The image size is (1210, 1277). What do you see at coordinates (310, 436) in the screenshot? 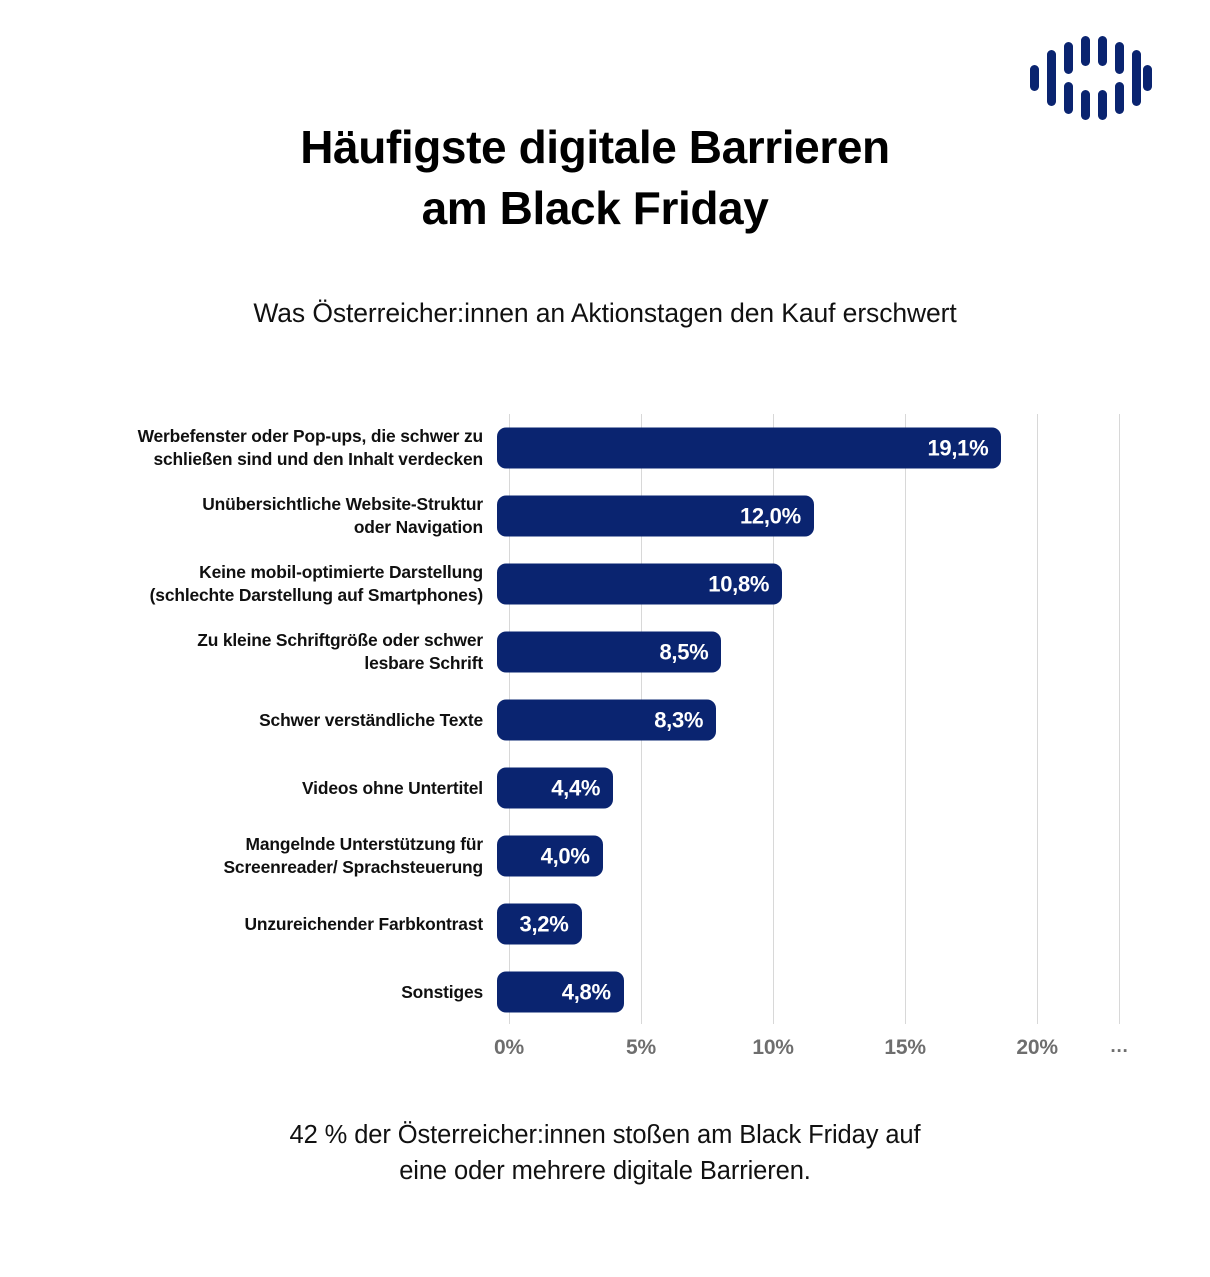
I see `category-label-line: Werbefenster oder Pop-ups, die schwer zu` at bounding box center [310, 436].